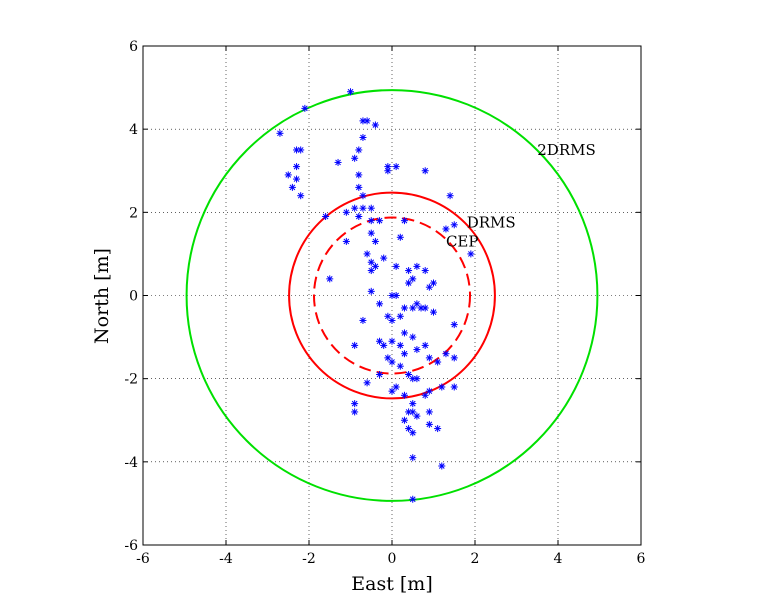 The width and height of the screenshot is (757, 612). Describe the element at coordinates (133, 130) in the screenshot. I see `y-tick-label: 4` at that location.